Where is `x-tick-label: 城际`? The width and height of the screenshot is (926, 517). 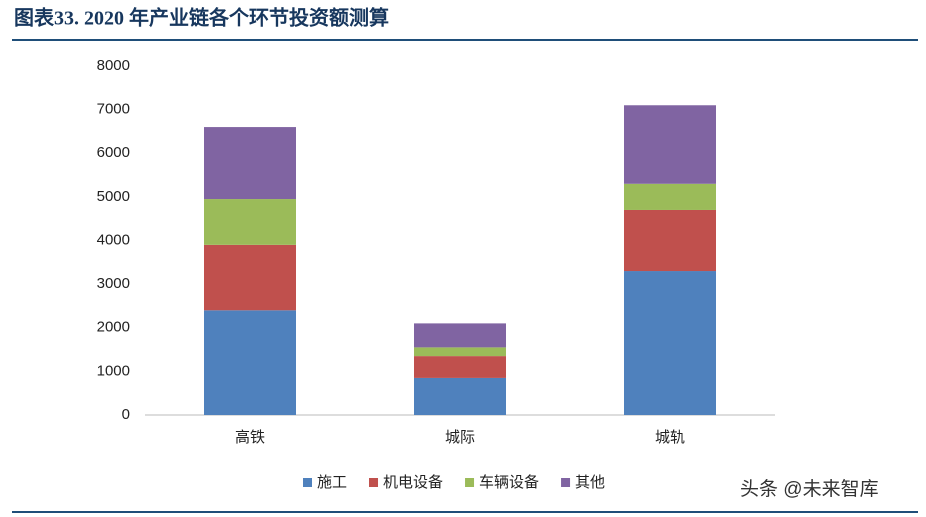
x-tick-label: 城际 is located at coordinates (460, 437).